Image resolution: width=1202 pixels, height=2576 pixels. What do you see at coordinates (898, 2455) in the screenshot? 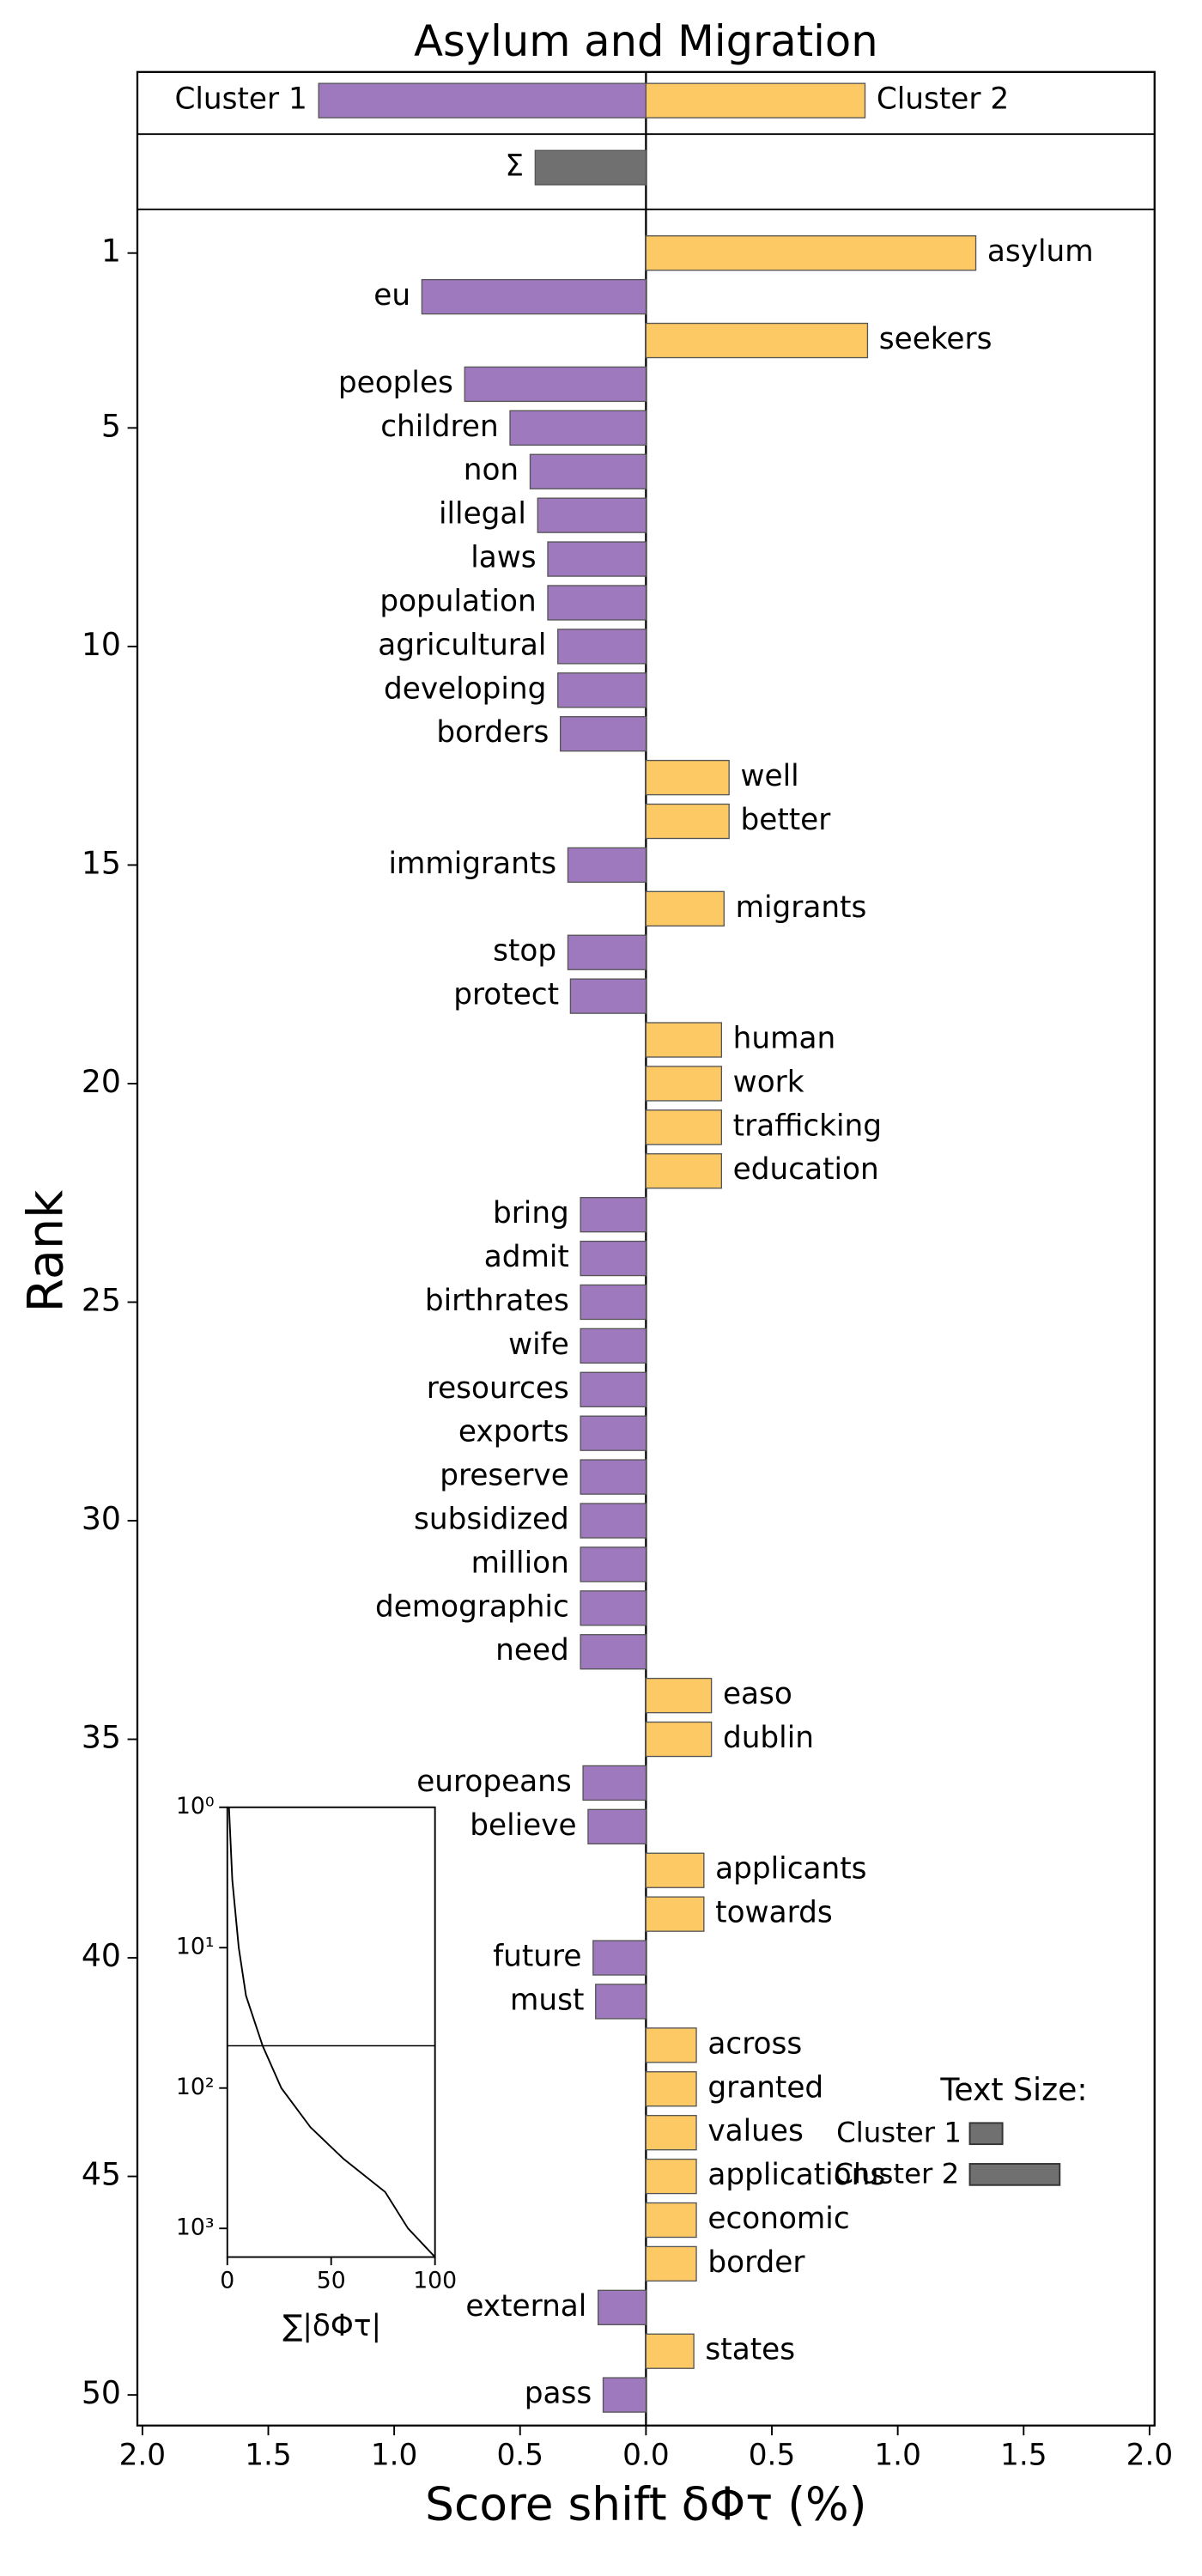
I see `x-tick-label: 1.0` at bounding box center [898, 2455].